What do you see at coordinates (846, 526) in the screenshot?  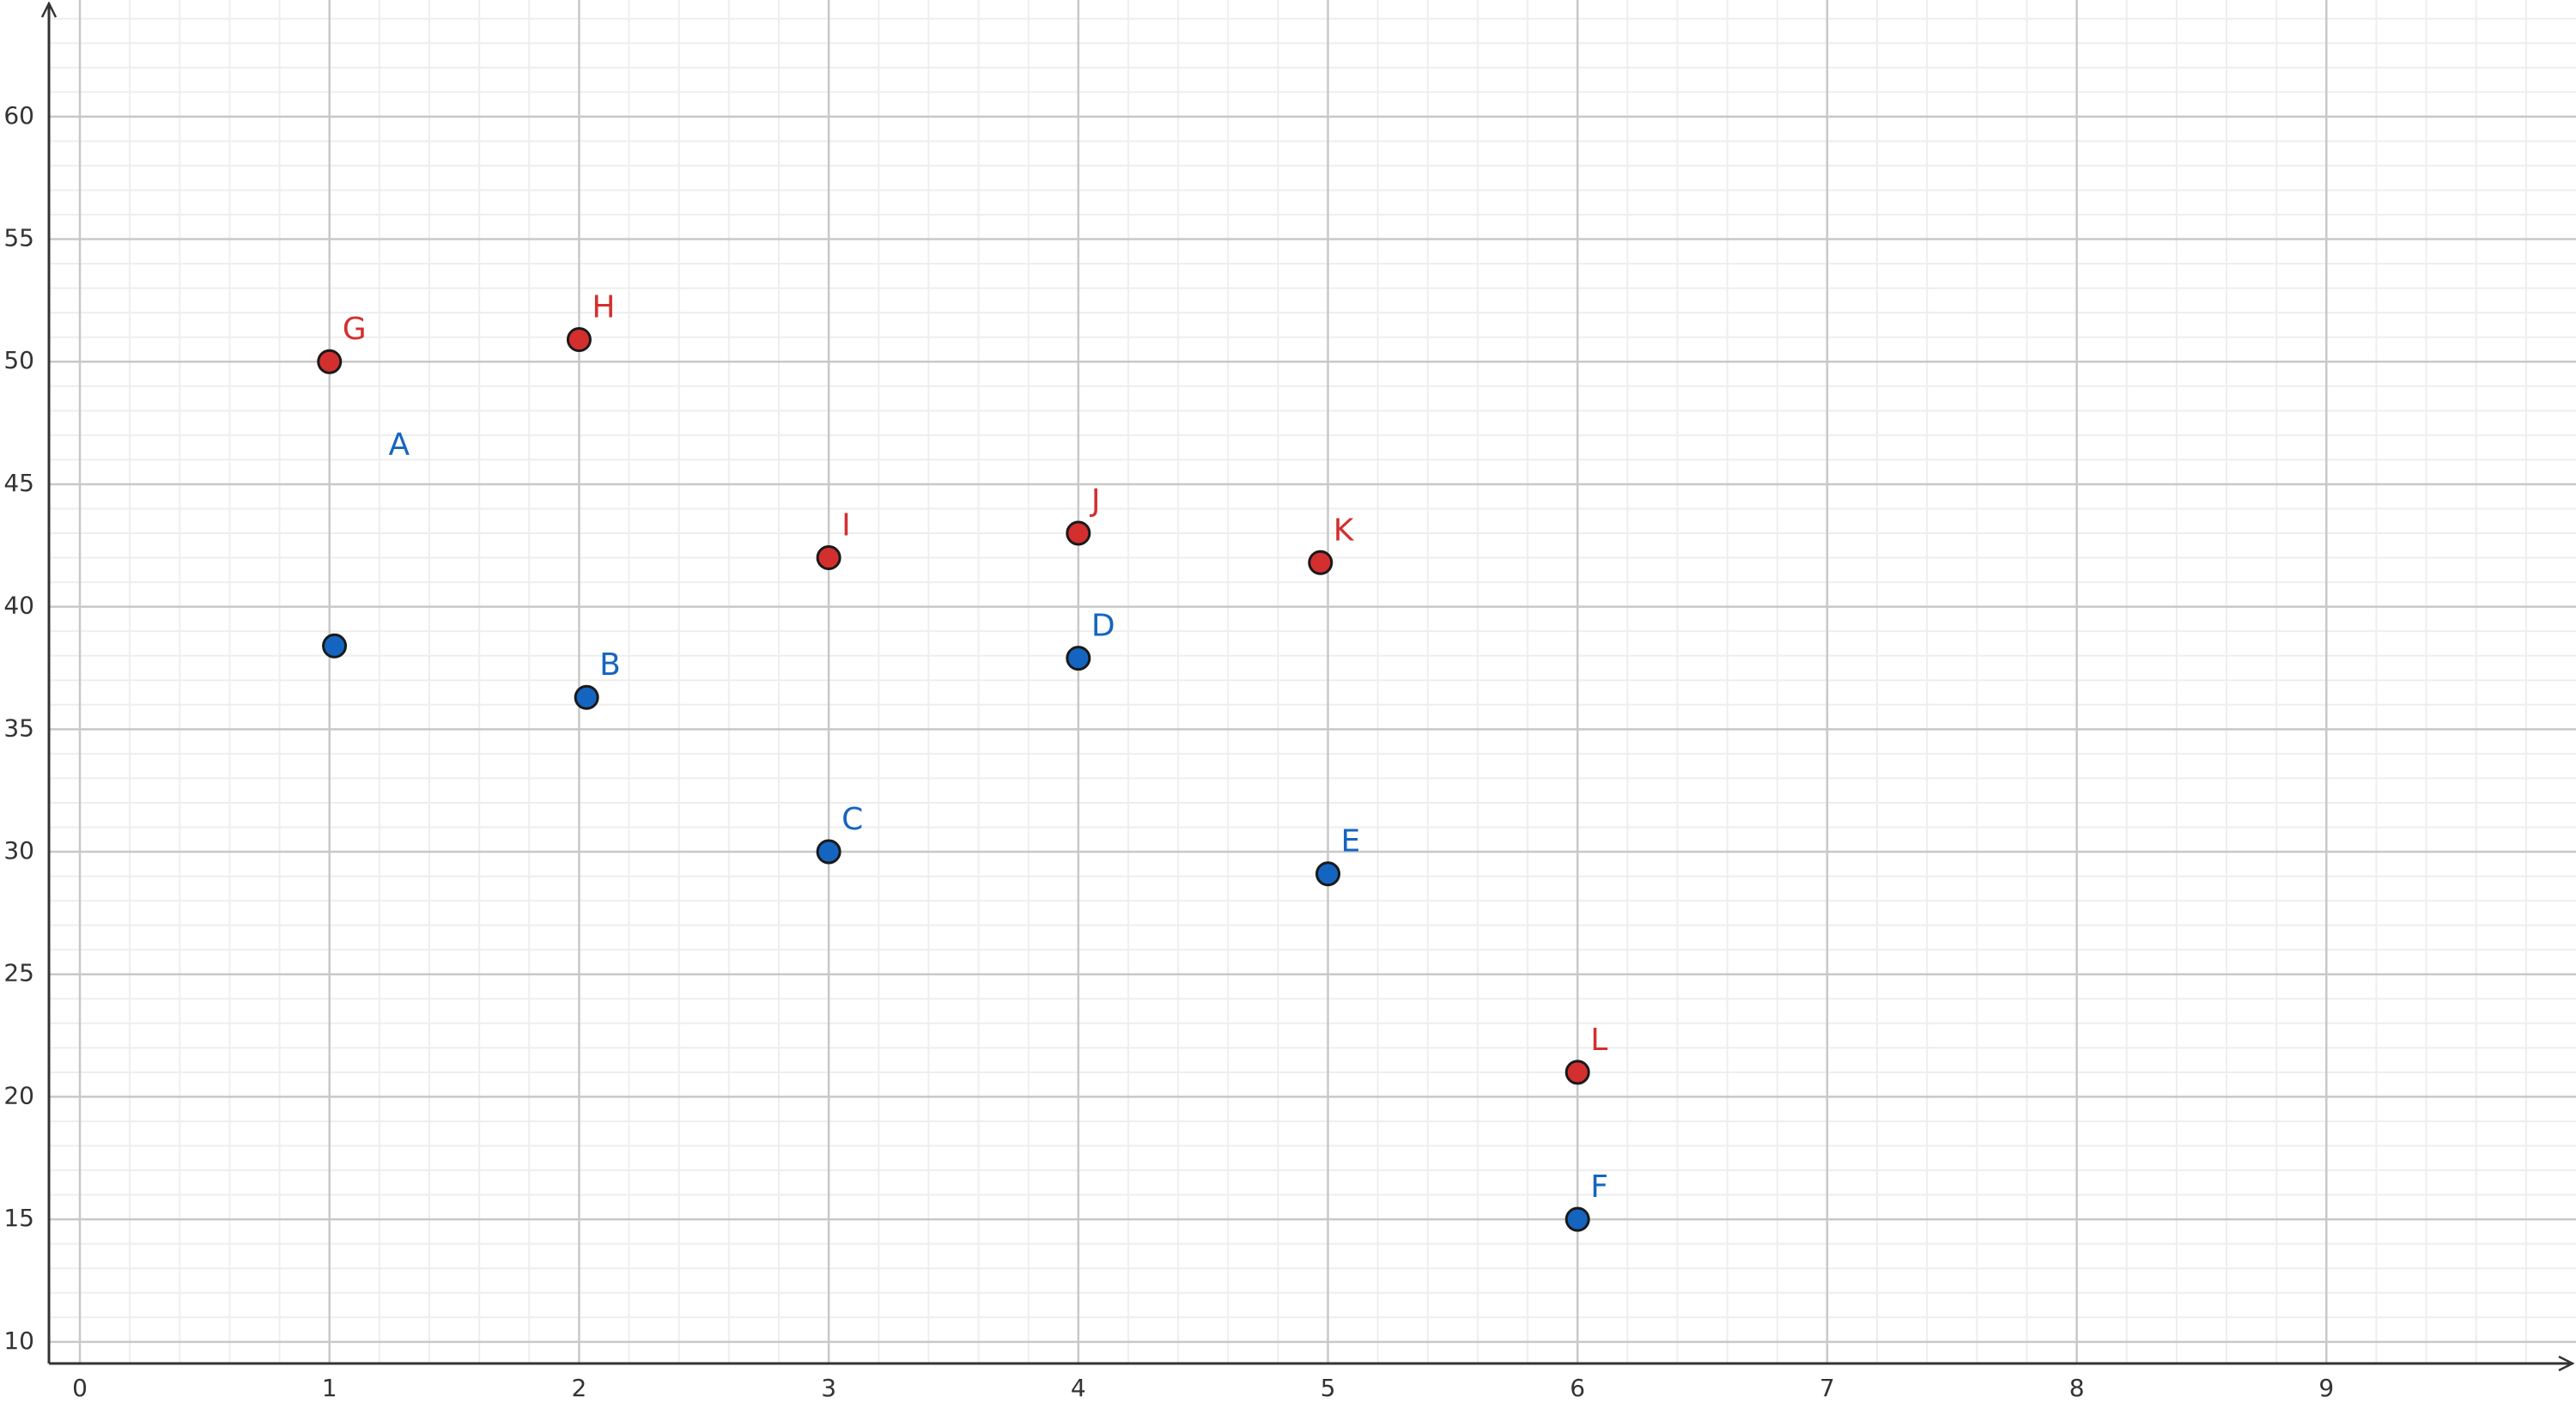 I see `point-label: I` at bounding box center [846, 526].